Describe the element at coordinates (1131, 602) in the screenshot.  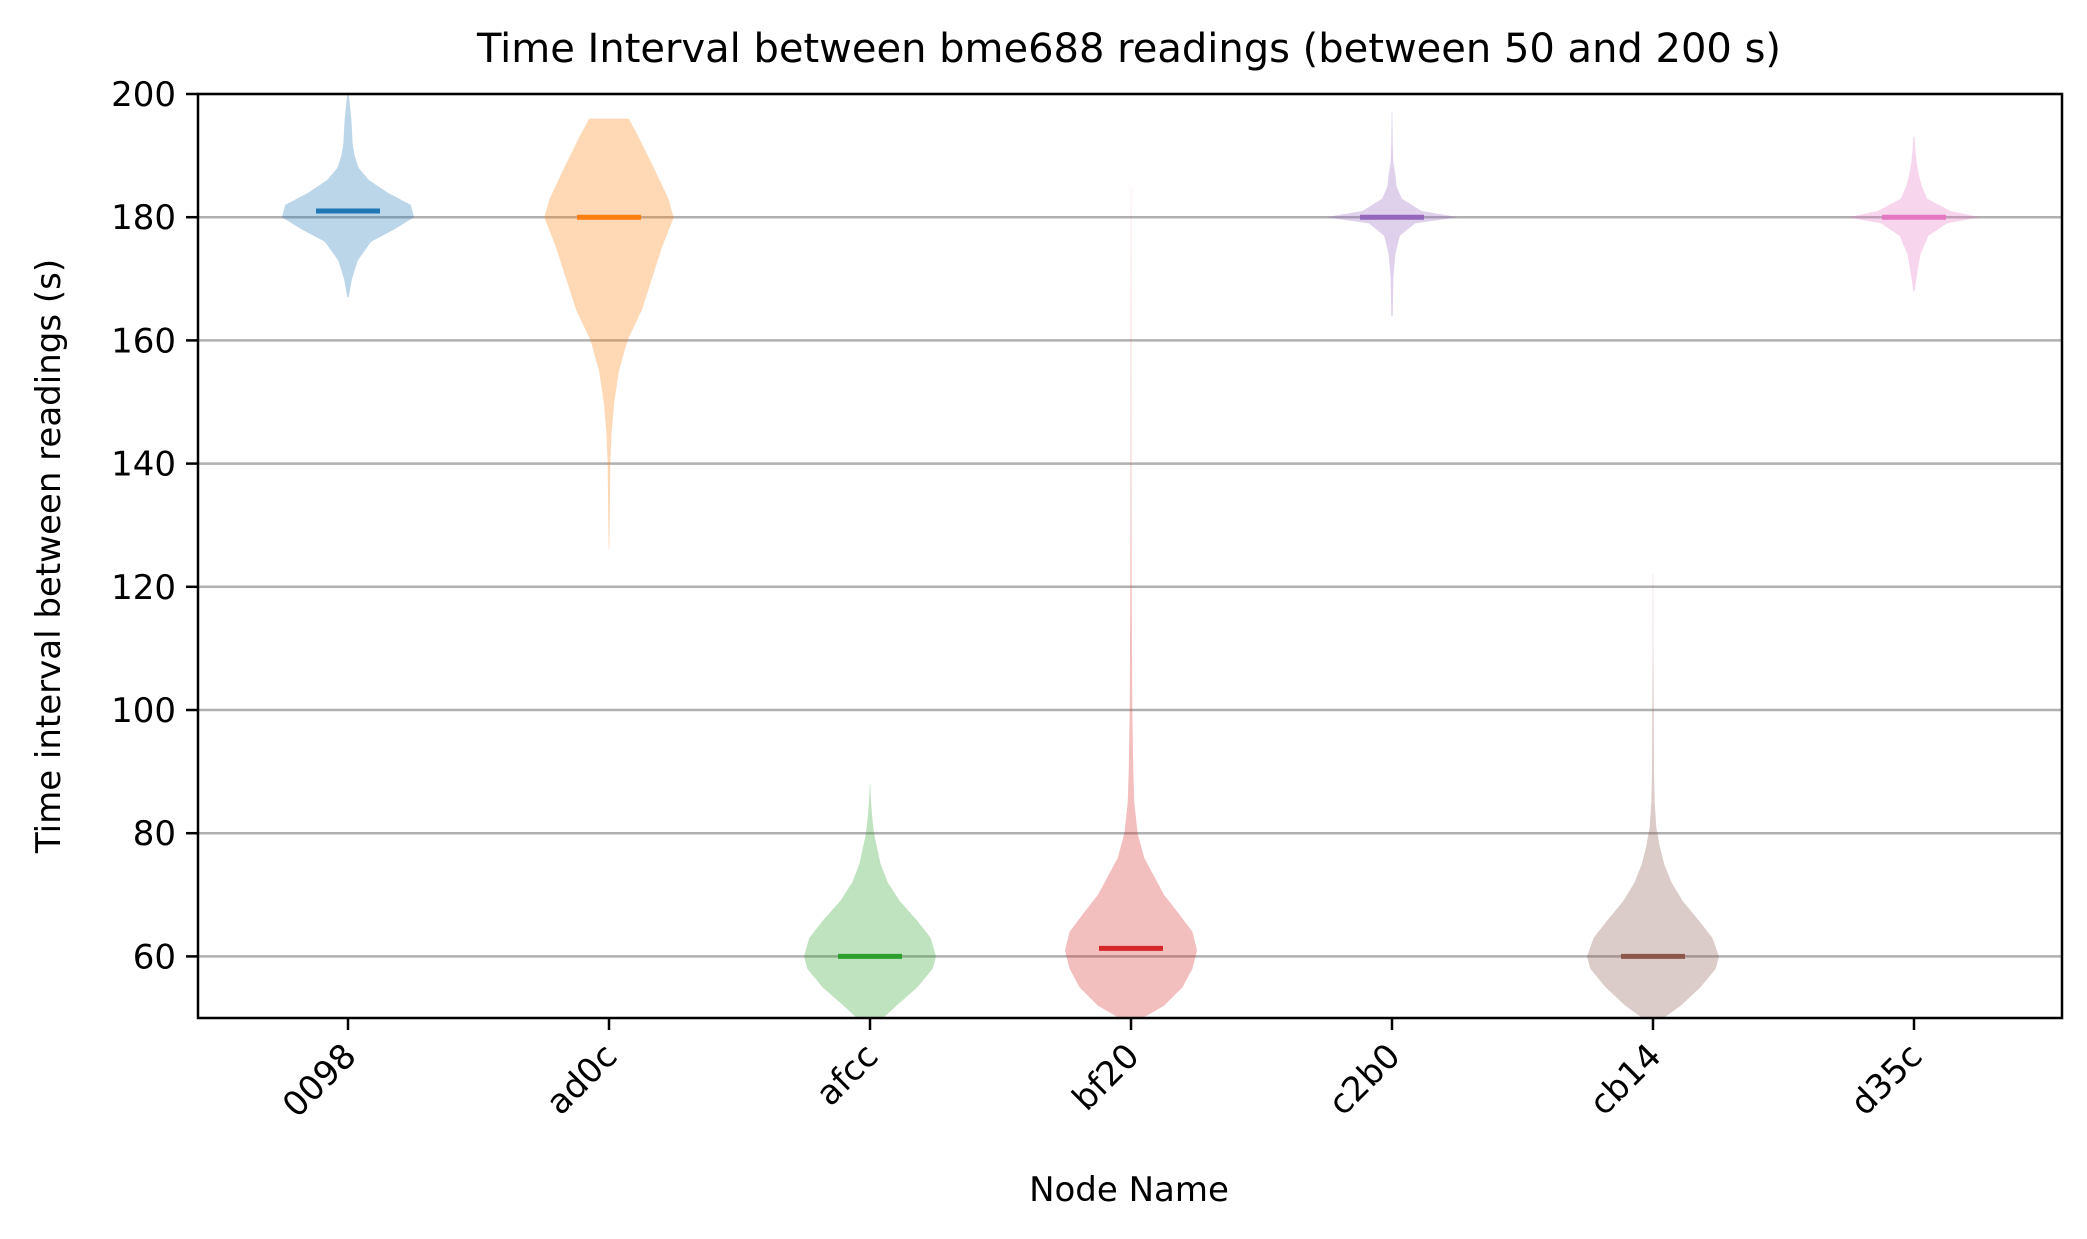
I see `violin-bf20` at that location.